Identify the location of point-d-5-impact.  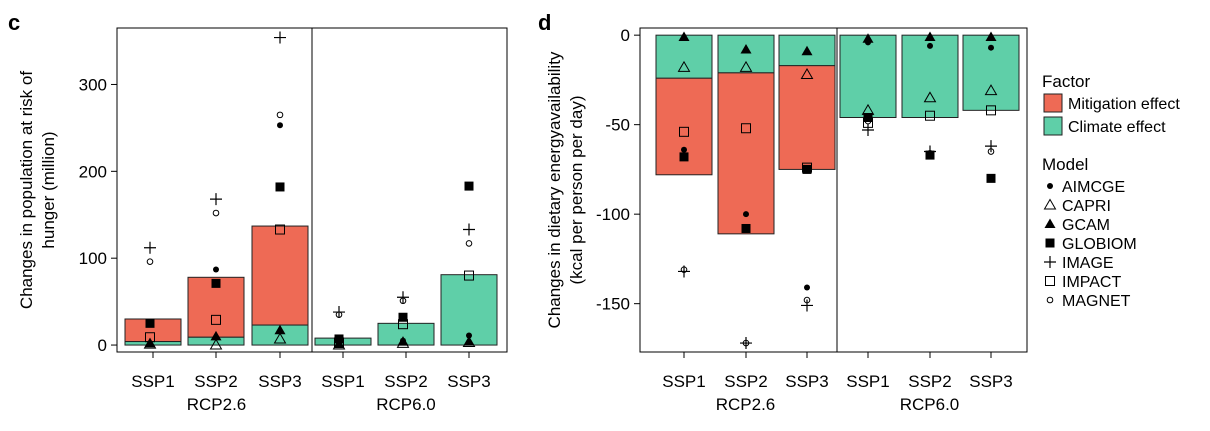
(991, 110).